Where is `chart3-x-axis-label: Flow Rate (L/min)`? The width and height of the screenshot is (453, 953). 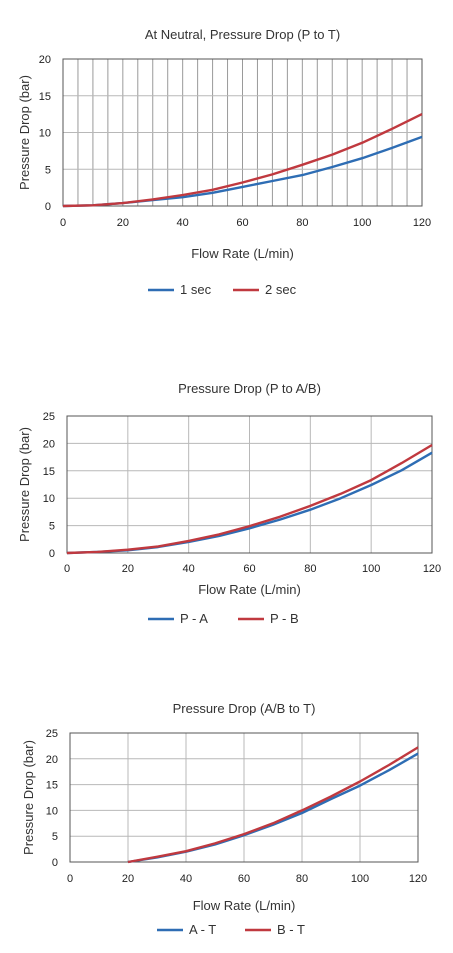
chart3-x-axis-label: Flow Rate (L/min) is located at coordinates (244, 905).